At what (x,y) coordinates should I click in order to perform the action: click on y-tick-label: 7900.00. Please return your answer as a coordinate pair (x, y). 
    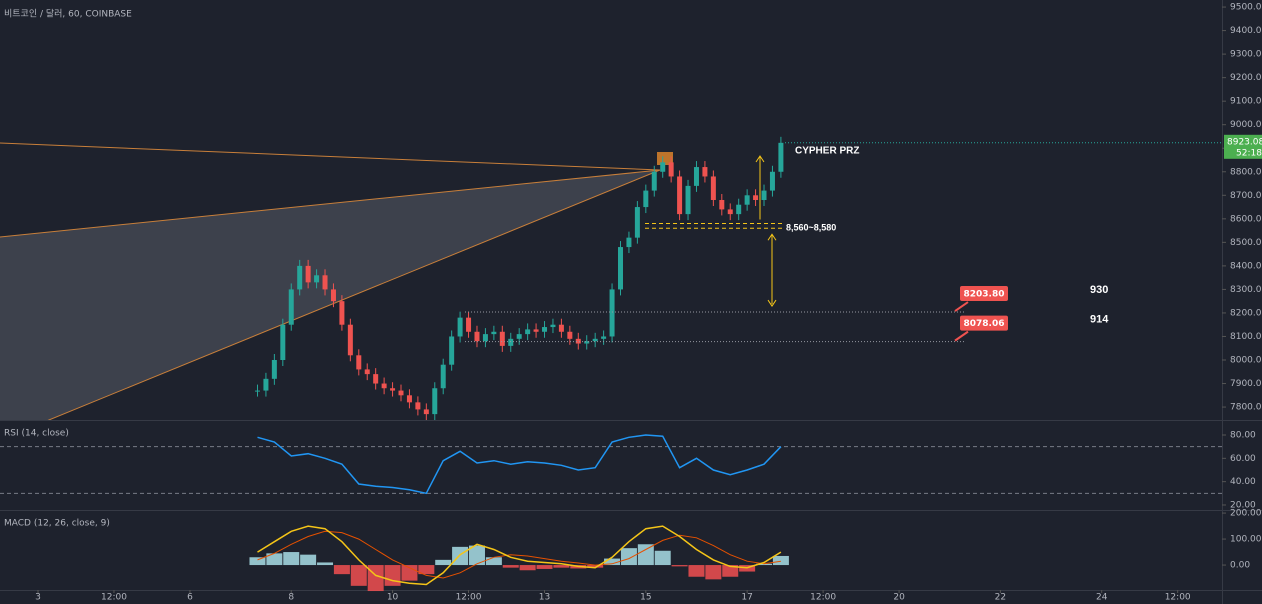
    Looking at the image, I should click on (1246, 384).